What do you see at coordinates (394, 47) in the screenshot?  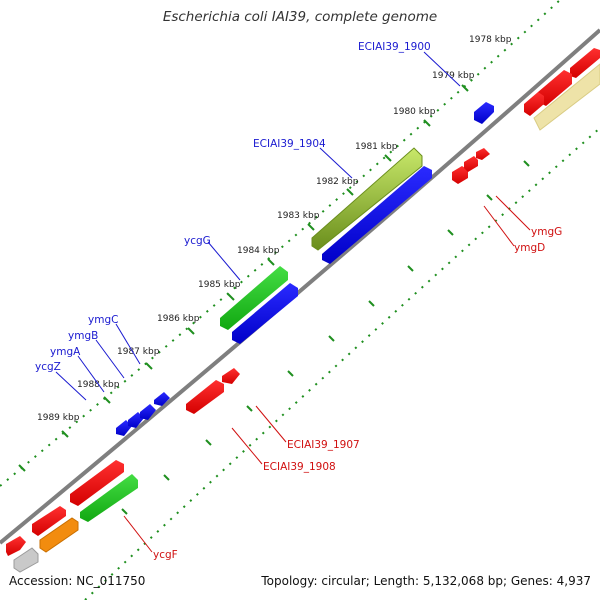 I see `gene-label-forward: ECIAI39_1900` at bounding box center [394, 47].